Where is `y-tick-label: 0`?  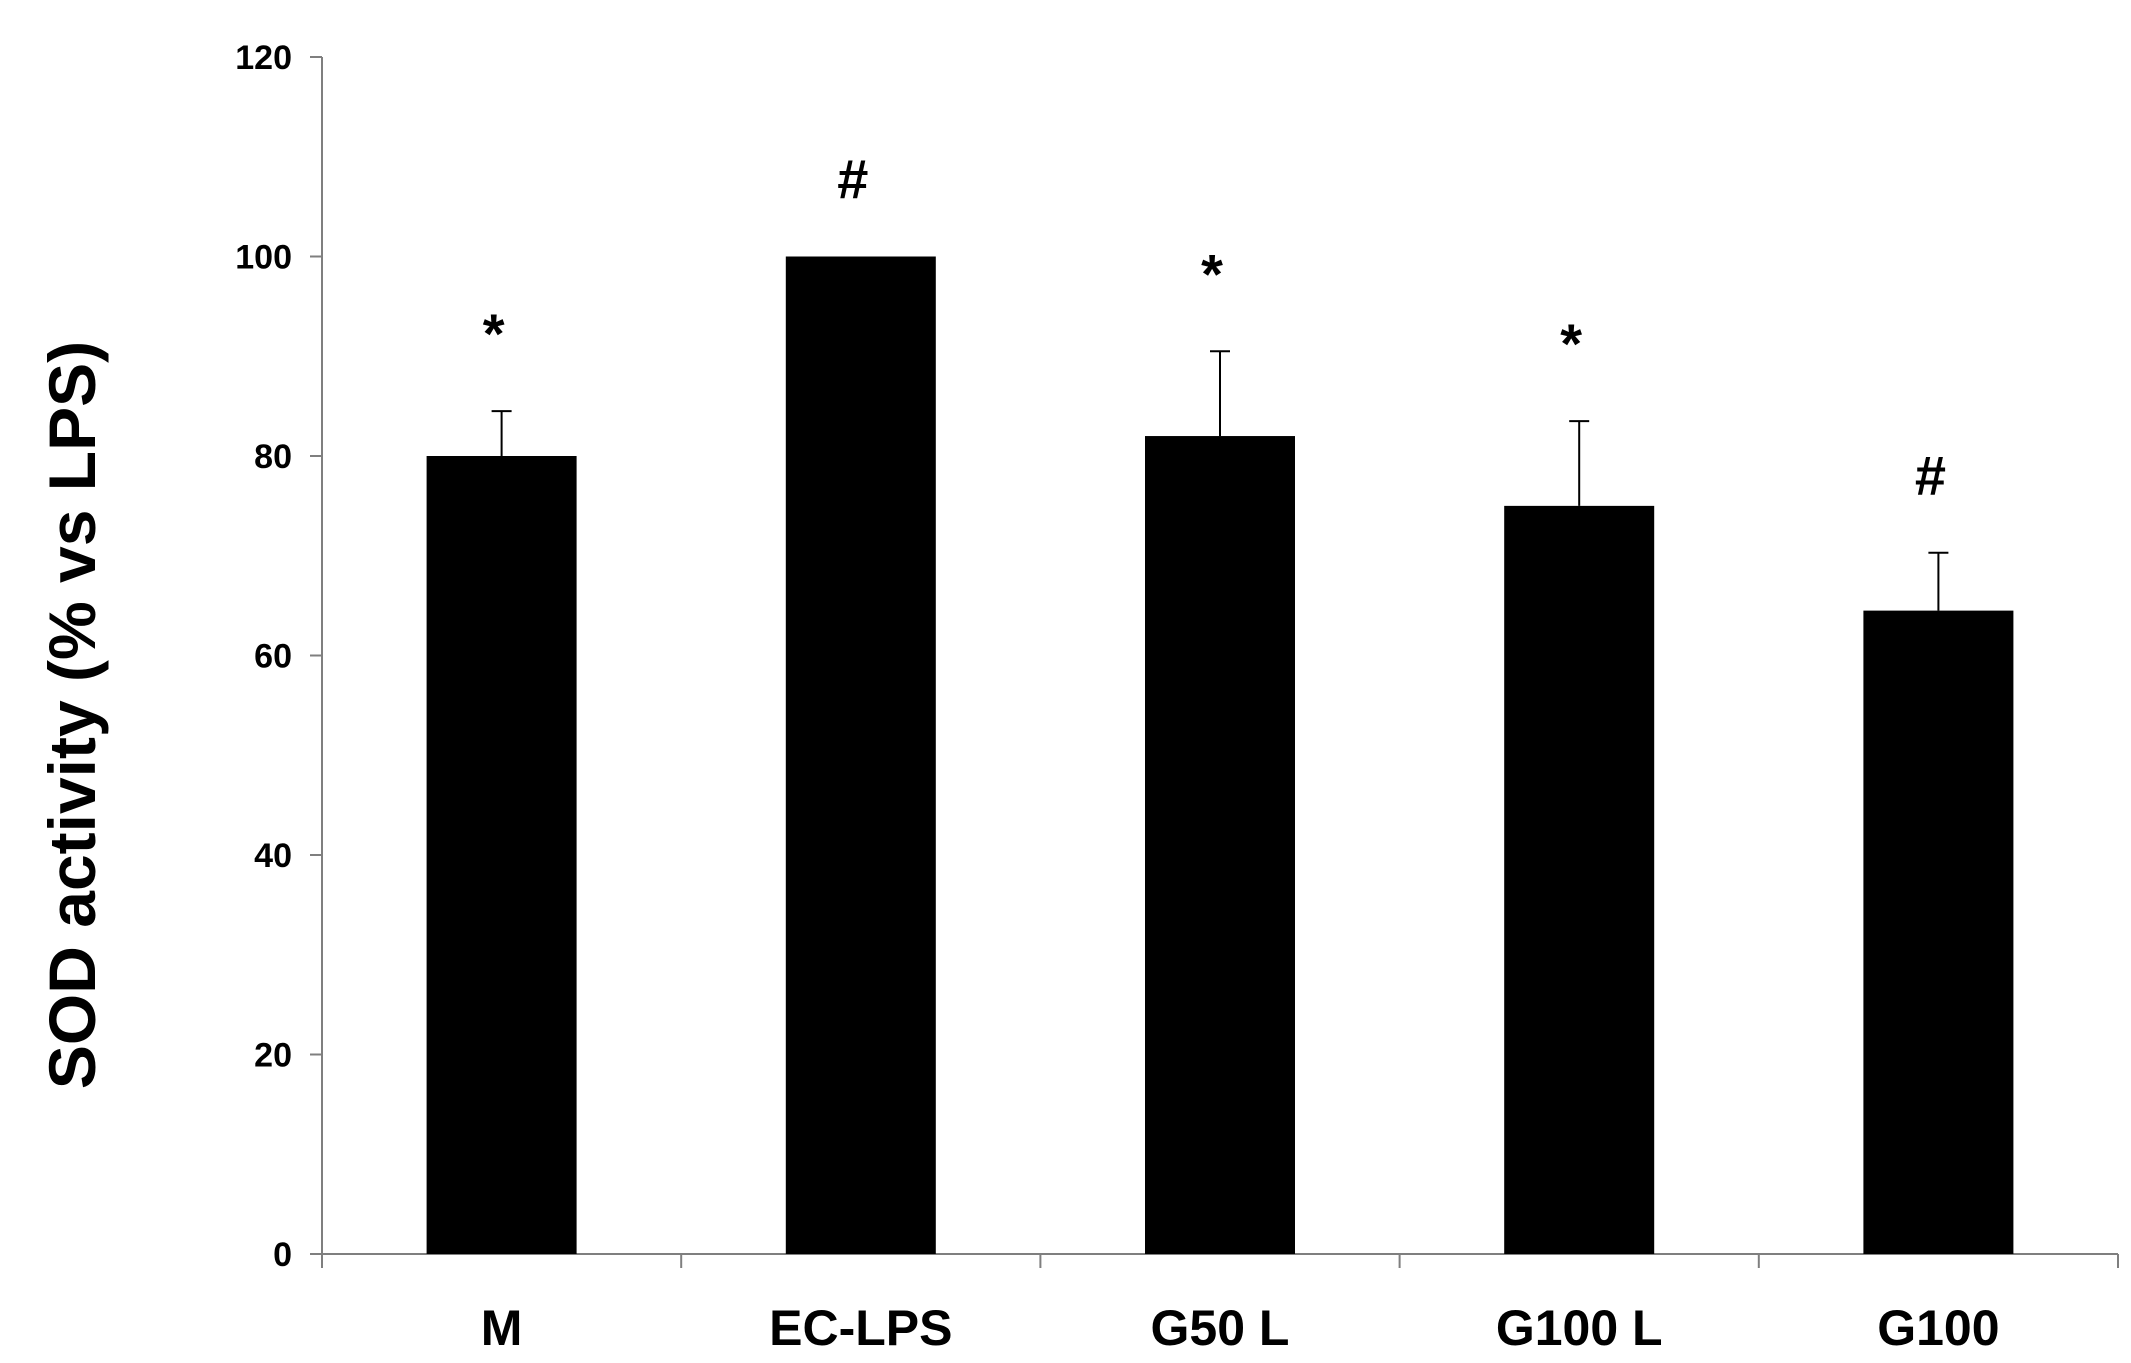 y-tick-label: 0 is located at coordinates (282, 1255).